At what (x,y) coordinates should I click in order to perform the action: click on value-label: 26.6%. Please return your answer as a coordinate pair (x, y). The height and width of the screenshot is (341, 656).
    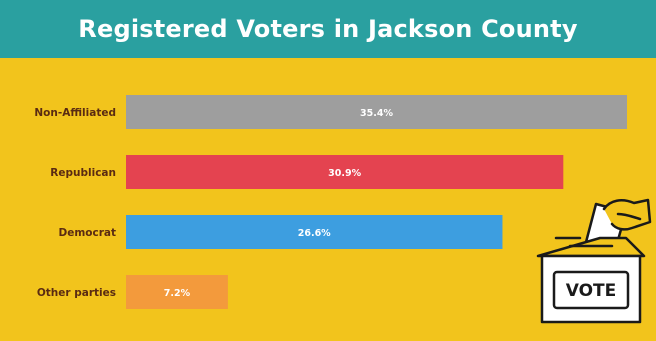
    Looking at the image, I should click on (314, 233).